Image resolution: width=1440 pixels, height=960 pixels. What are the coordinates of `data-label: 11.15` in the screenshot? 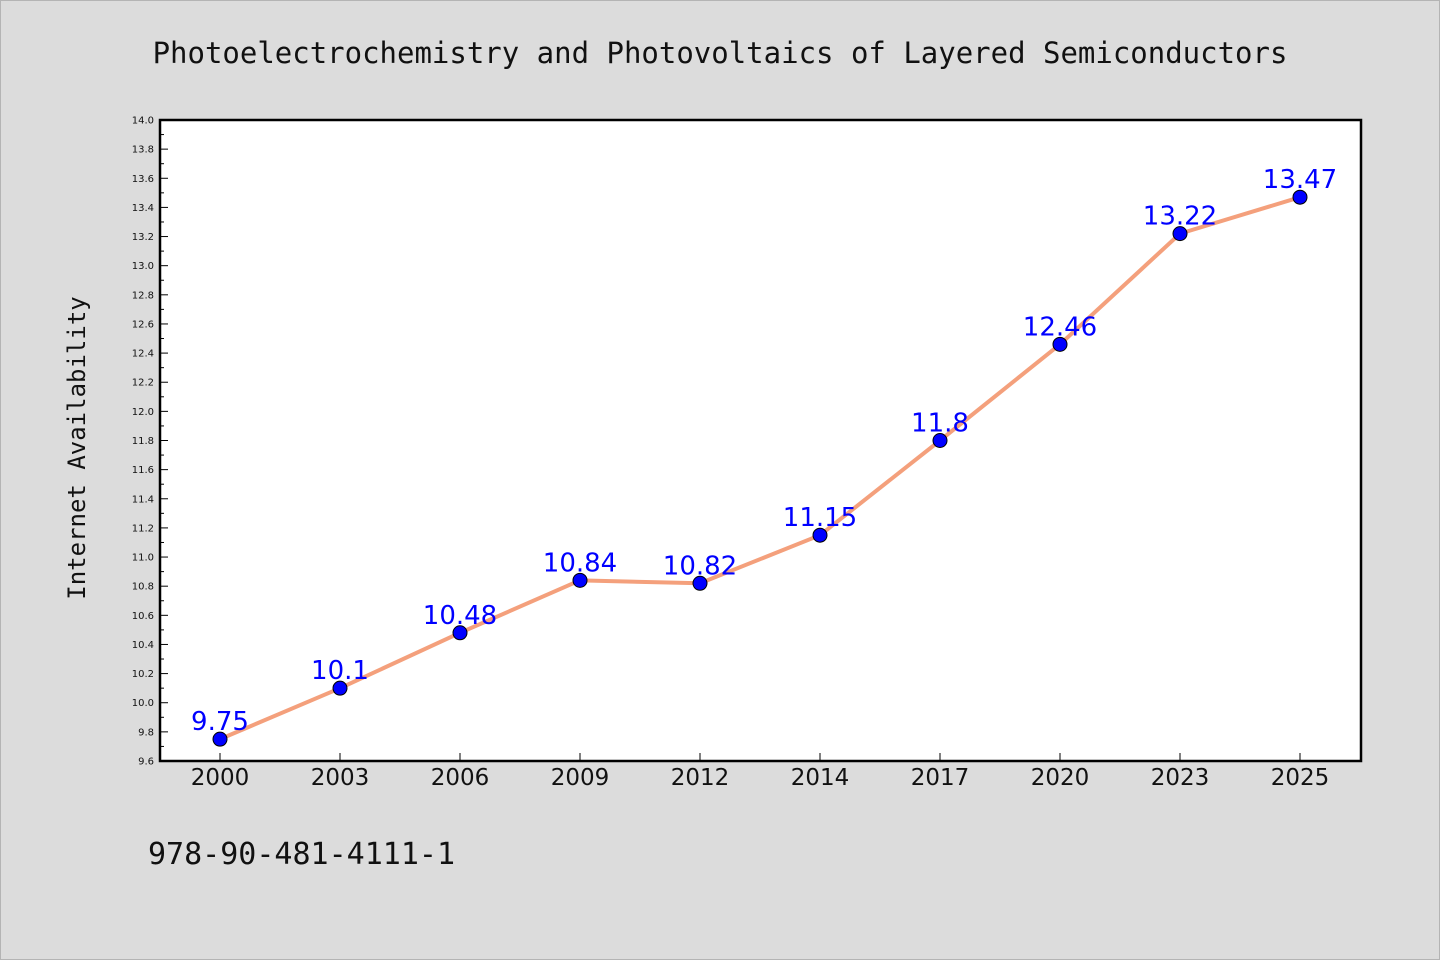 It's located at (820, 518).